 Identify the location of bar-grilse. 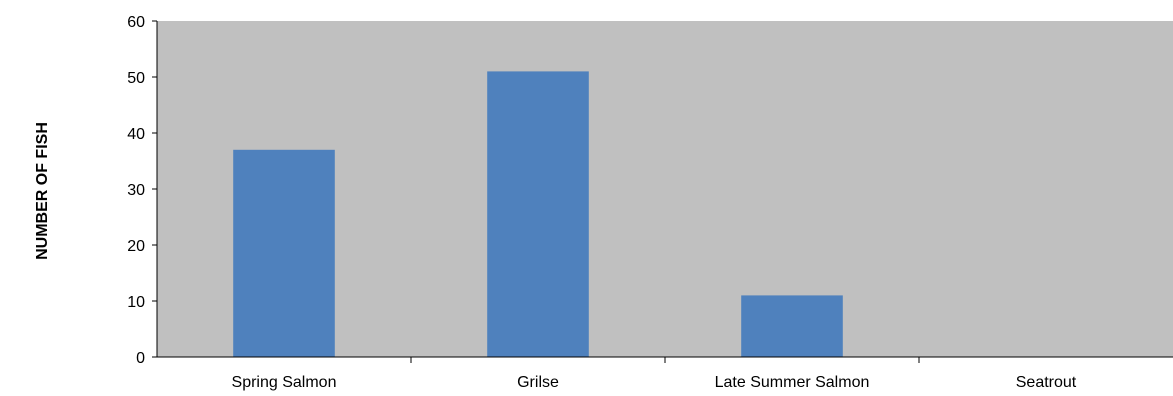
(538, 214).